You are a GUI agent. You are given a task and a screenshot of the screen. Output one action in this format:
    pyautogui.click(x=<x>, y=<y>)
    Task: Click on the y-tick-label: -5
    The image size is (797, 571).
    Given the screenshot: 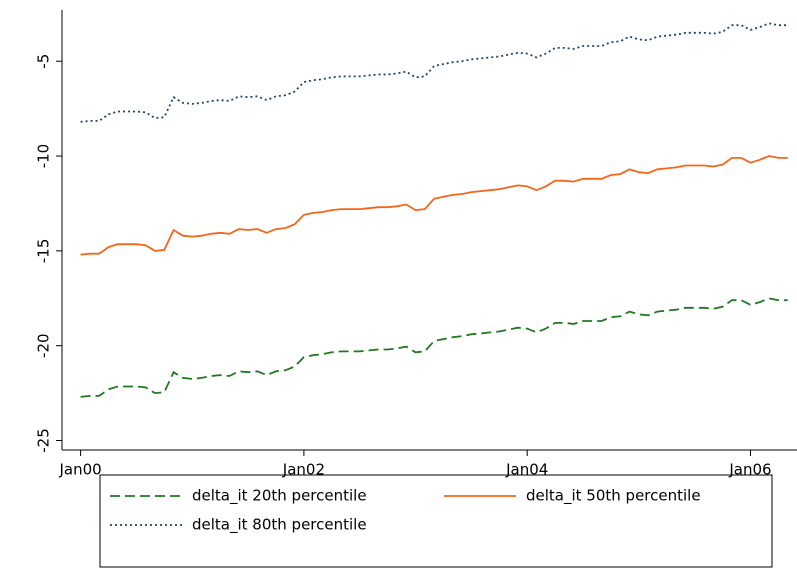 What is the action you would take?
    pyautogui.click(x=44, y=61)
    